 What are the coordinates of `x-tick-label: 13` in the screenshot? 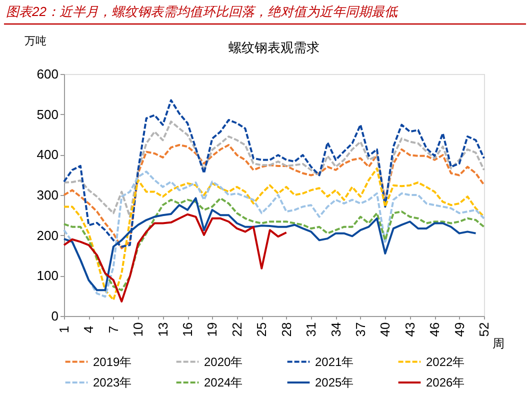 It's located at (162, 329).